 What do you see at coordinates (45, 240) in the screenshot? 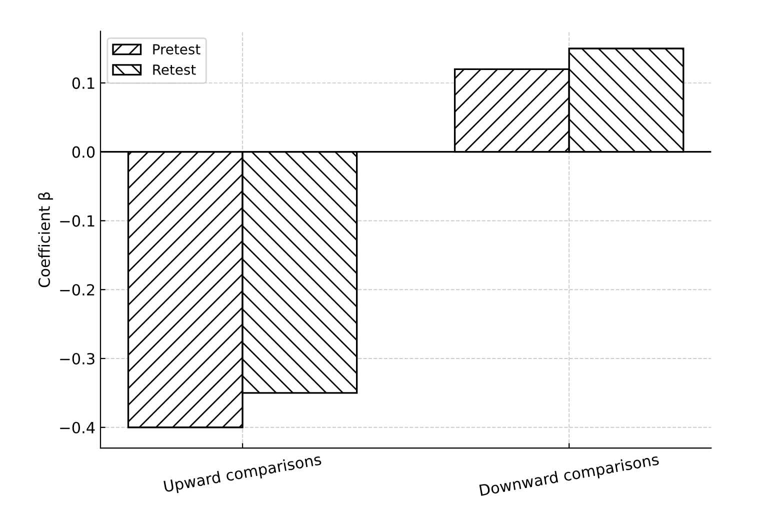
I see `y-axis-title: Coefficient β` at bounding box center [45, 240].